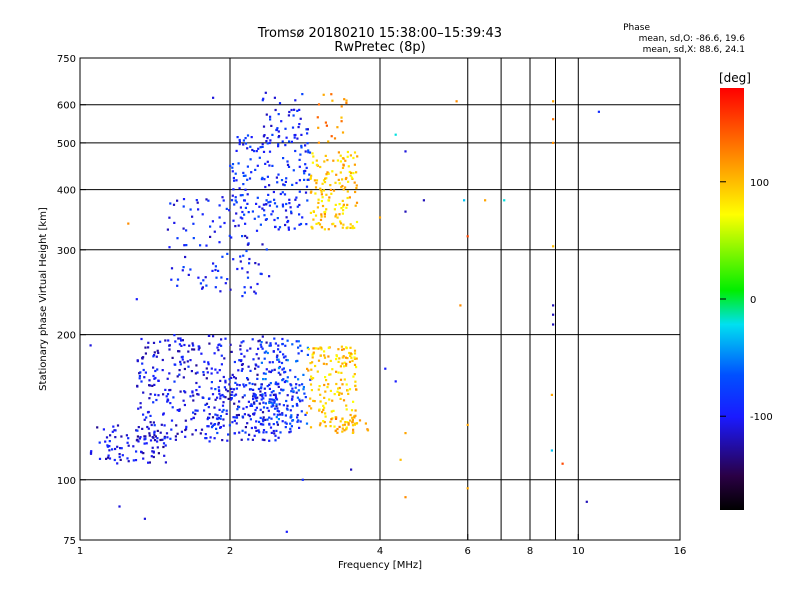 The height and width of the screenshot is (600, 800). What do you see at coordinates (66, 59) in the screenshot?
I see `y-tick-label: 750` at bounding box center [66, 59].